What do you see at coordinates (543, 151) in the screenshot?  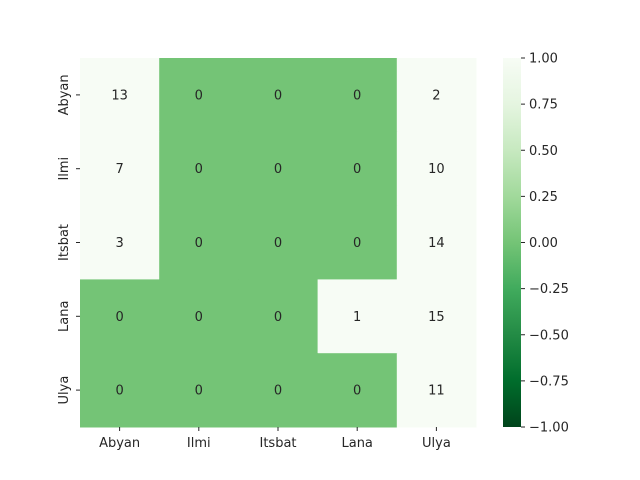 I see `colorbar-tick-label: 0.50` at bounding box center [543, 151].